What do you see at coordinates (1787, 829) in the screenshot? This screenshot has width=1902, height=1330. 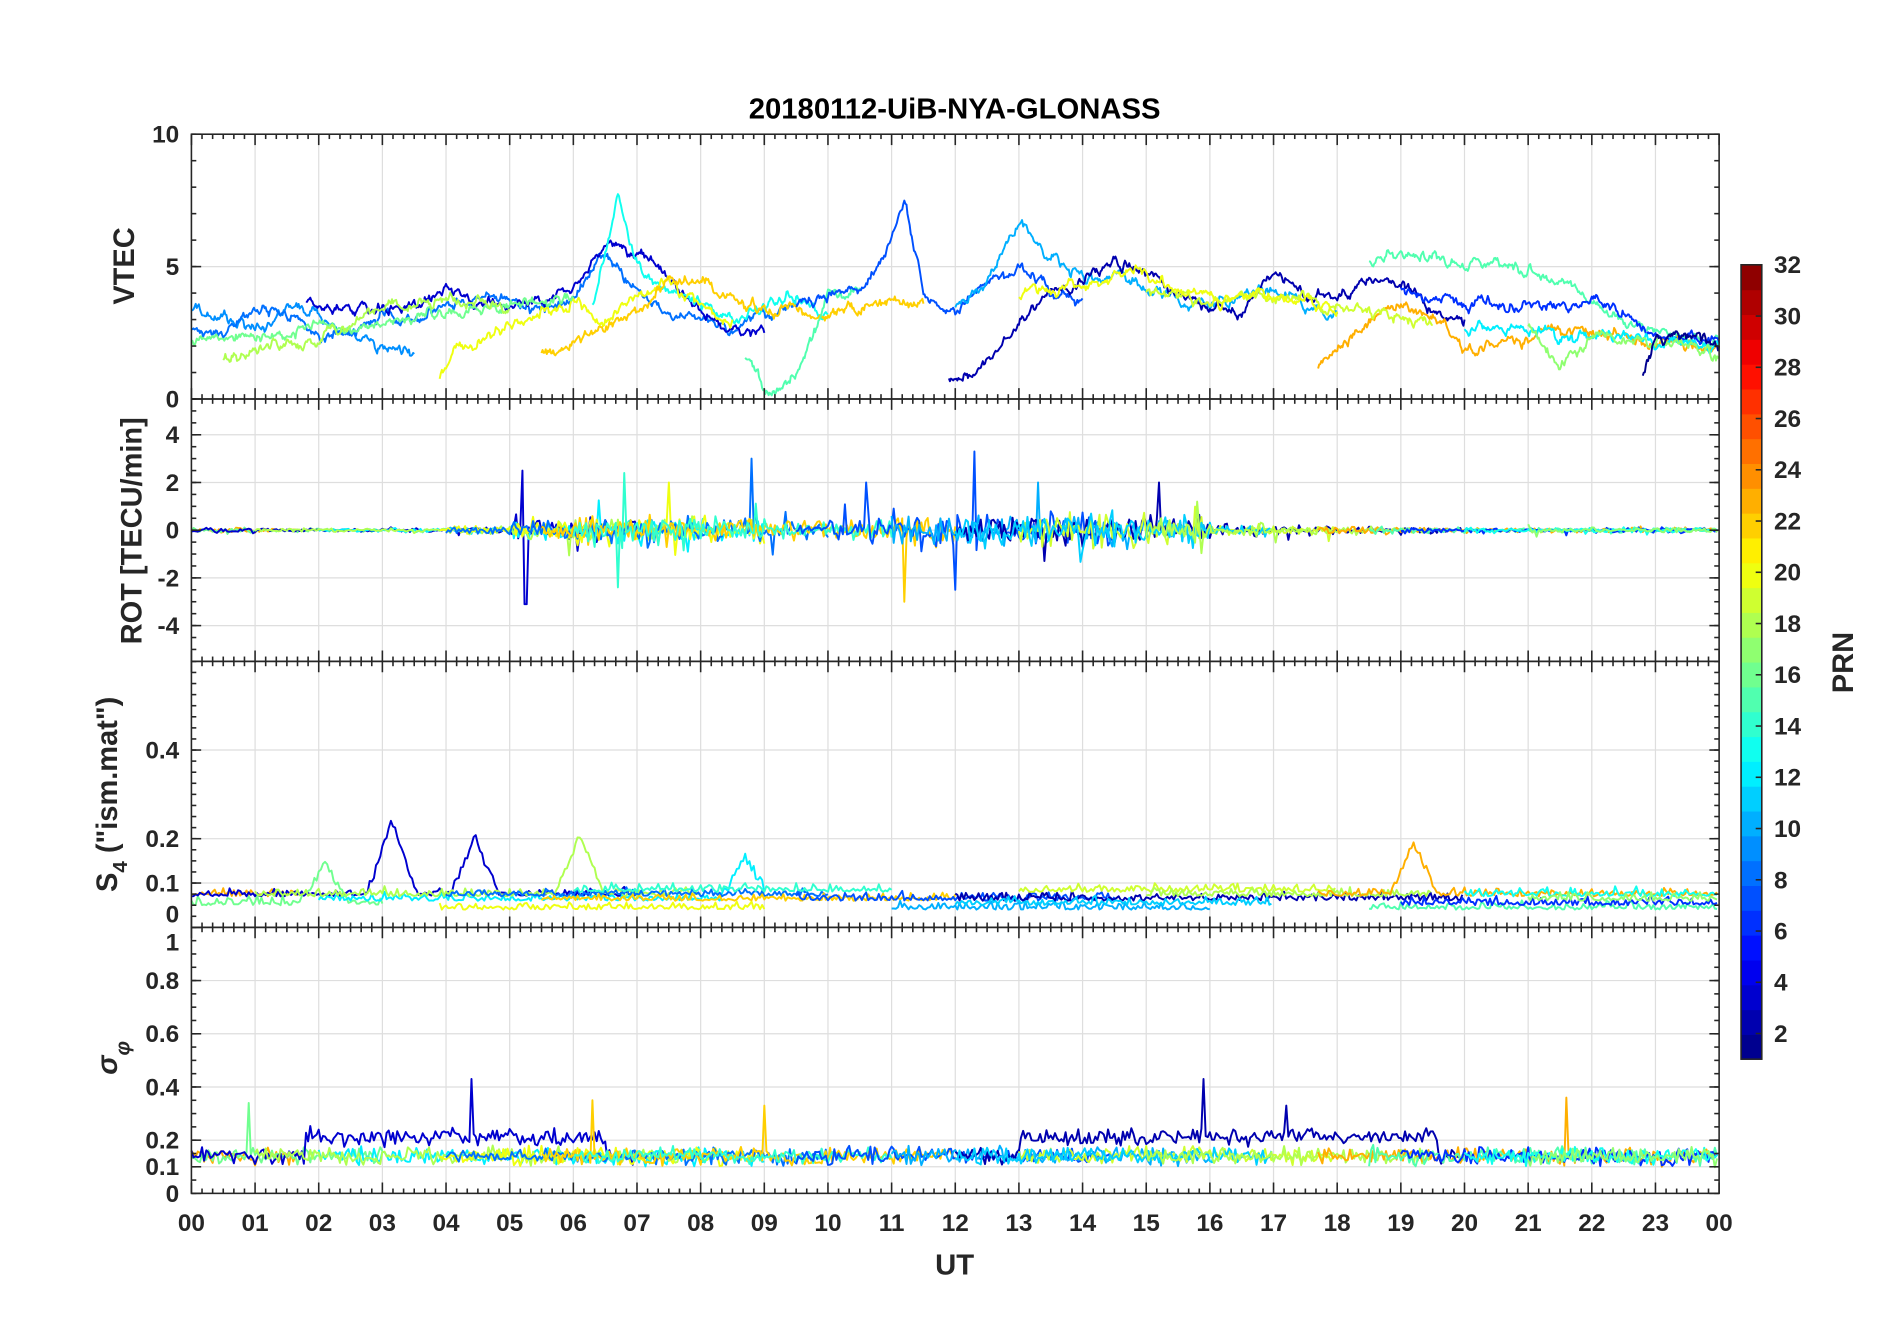 I see `colorbar-tick-label: 10` at bounding box center [1787, 829].